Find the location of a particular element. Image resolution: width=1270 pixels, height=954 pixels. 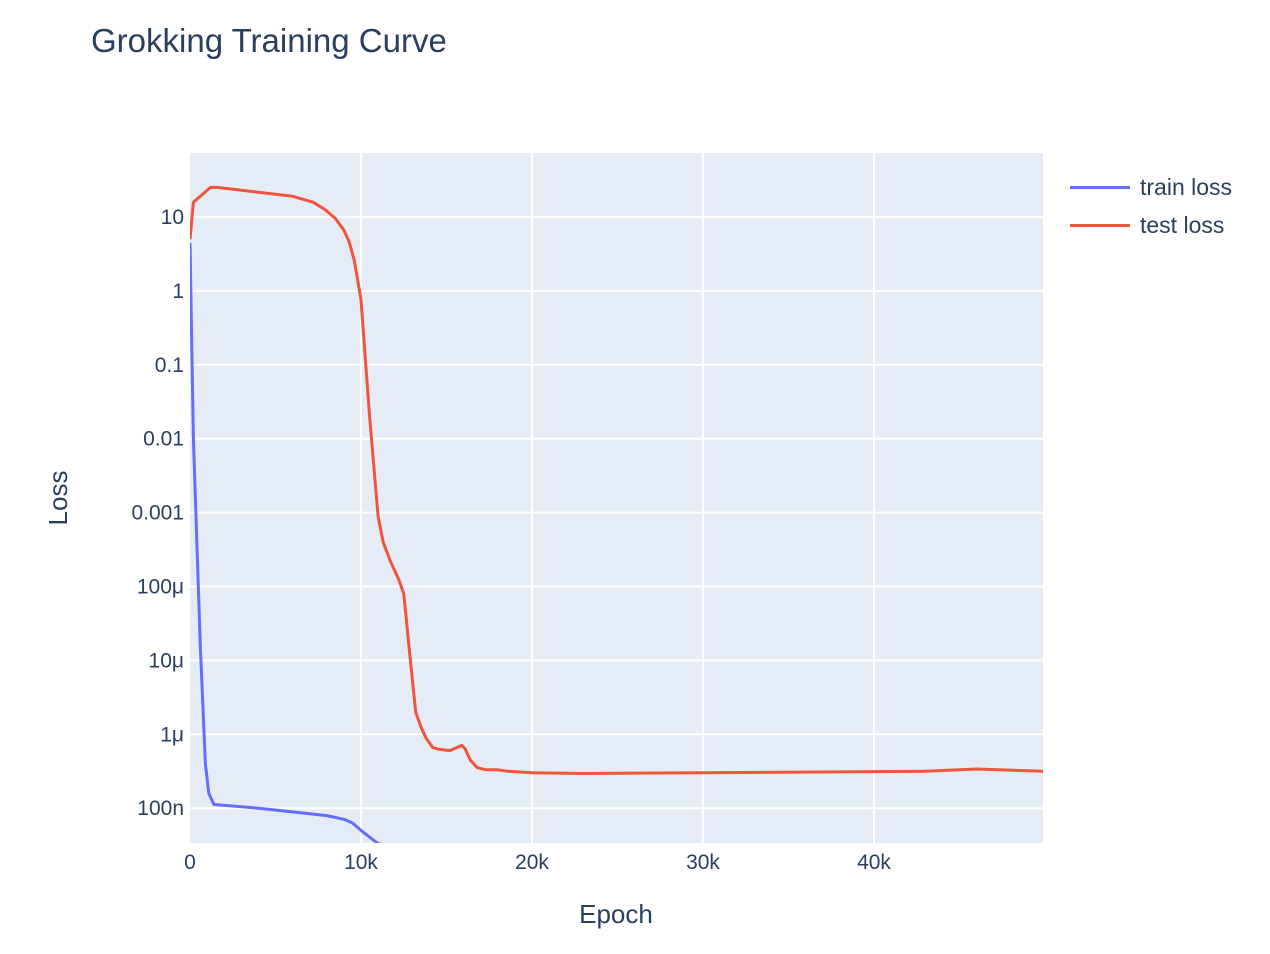

chart-title: Grokking Training Curve is located at coordinates (269, 40).